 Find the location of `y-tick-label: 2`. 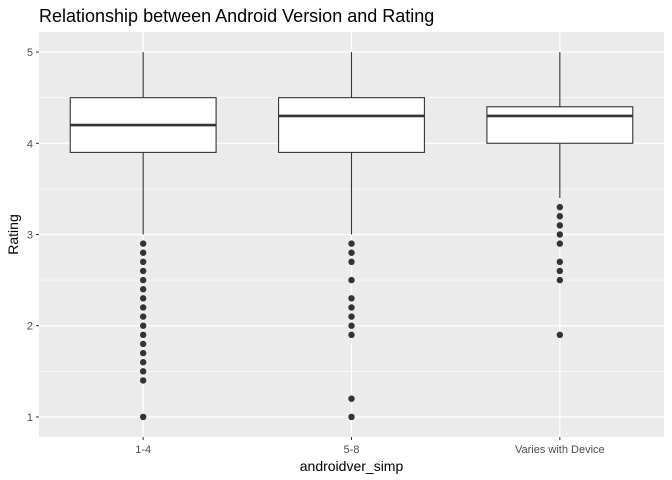

y-tick-label: 2 is located at coordinates (30, 327).